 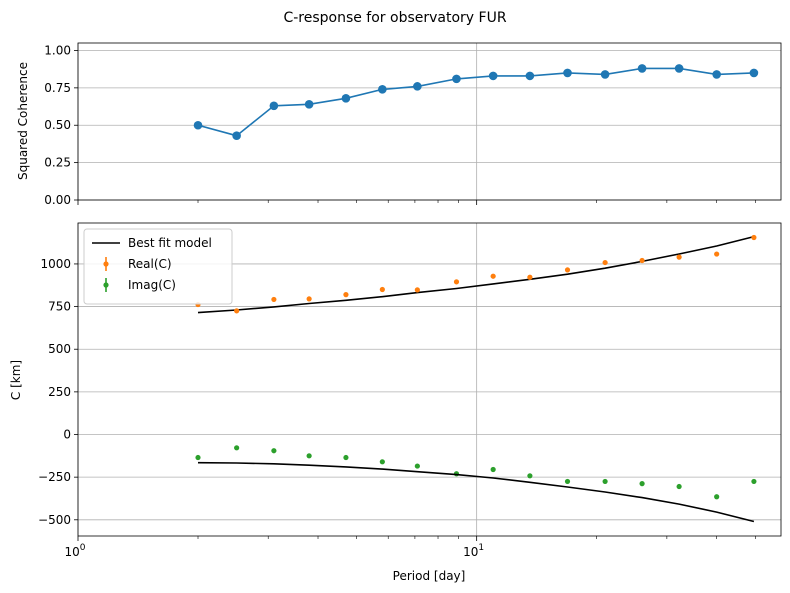 I want to click on y-tick-label: −500, so click(x=54, y=520).